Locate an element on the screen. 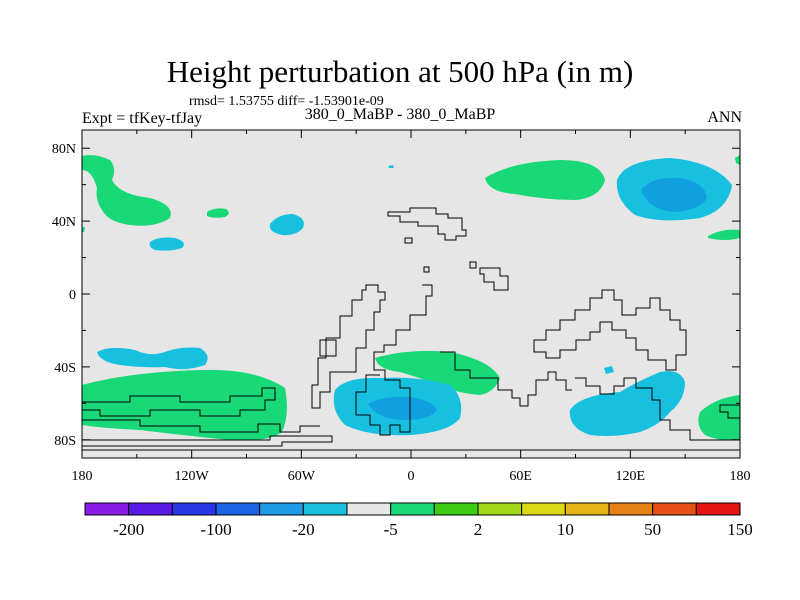  negative-region-indian-ocean is located at coordinates (627, 403).